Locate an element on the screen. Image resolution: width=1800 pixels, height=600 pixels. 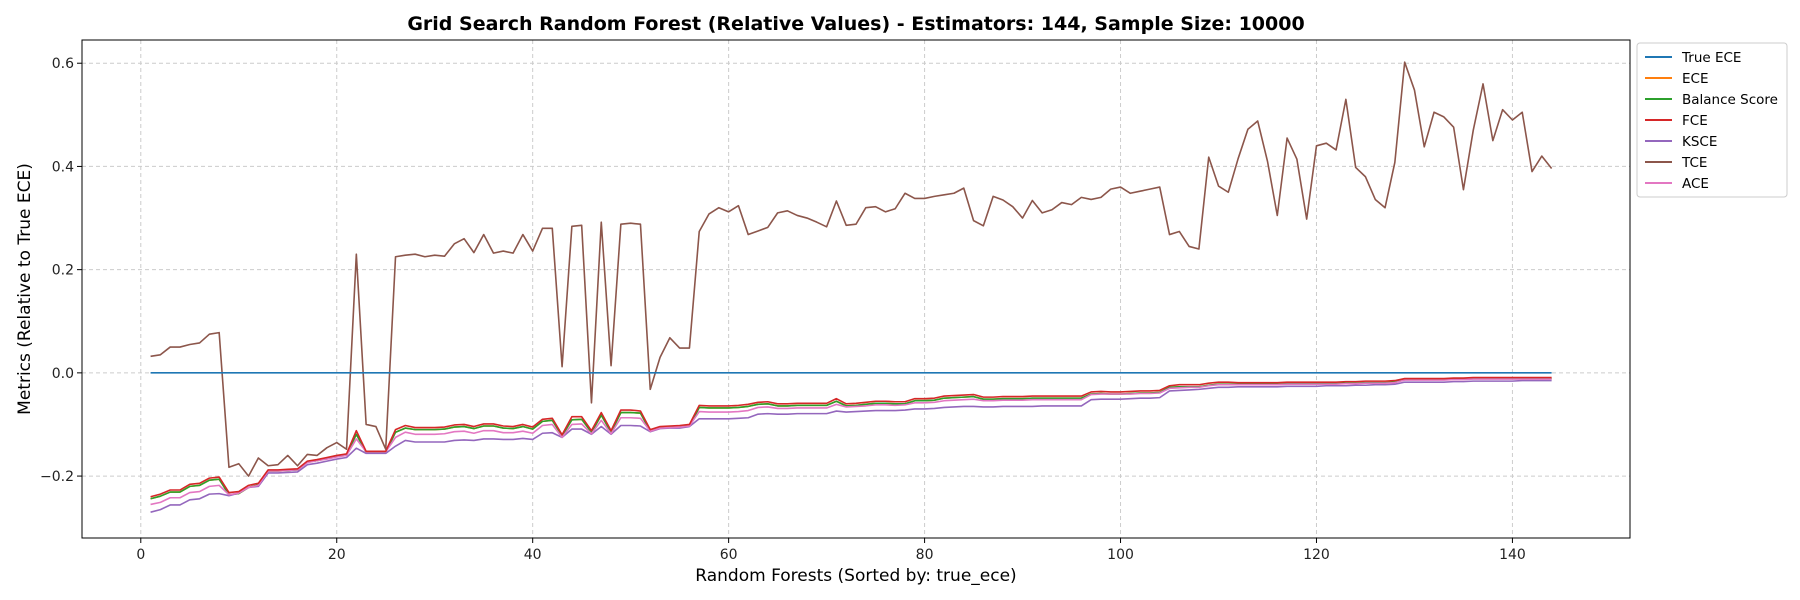
legend-label: FCE is located at coordinates (1695, 121).